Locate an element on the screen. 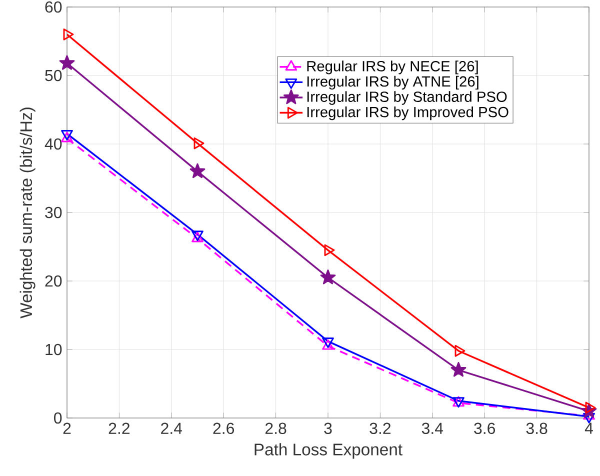 The height and width of the screenshot is (476, 600). legend-label: Irregular IRS by Standard PSO is located at coordinates (407, 98).